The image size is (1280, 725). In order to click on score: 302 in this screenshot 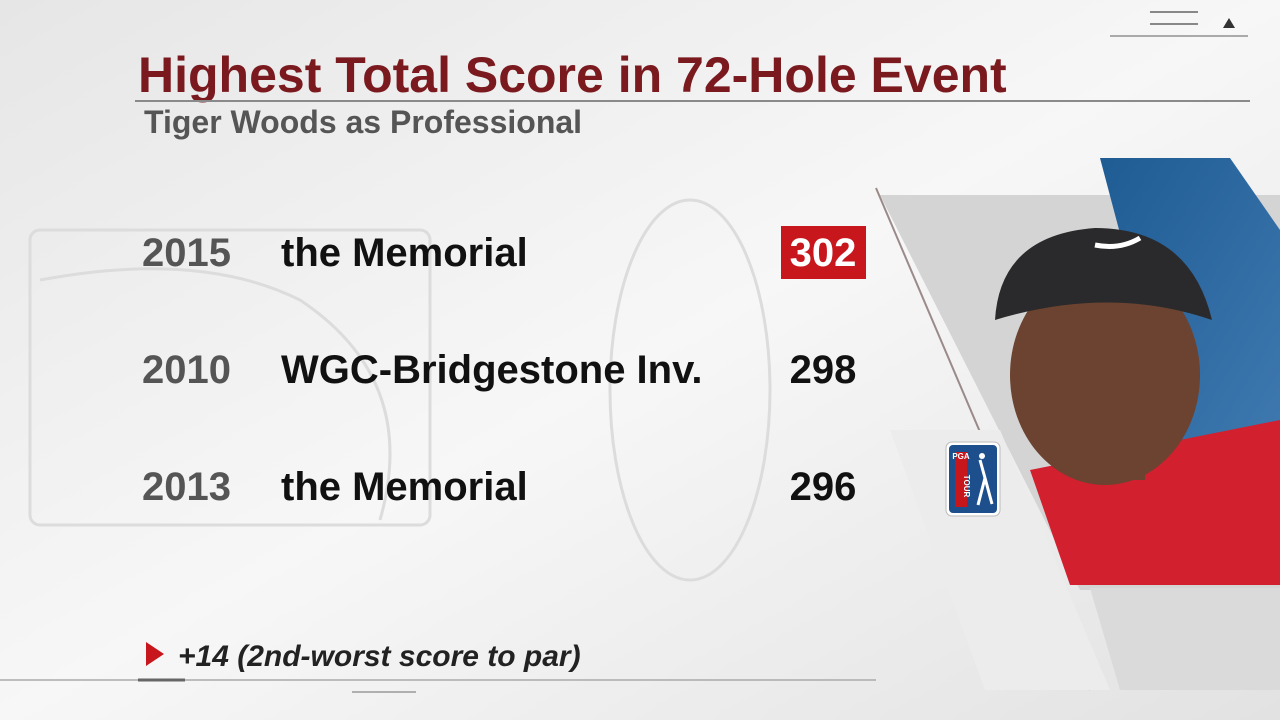, I will do `click(823, 253)`.